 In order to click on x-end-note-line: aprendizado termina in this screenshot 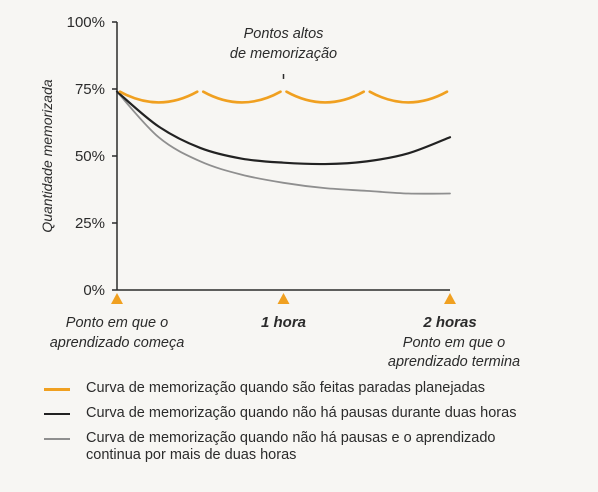, I will do `click(454, 362)`.